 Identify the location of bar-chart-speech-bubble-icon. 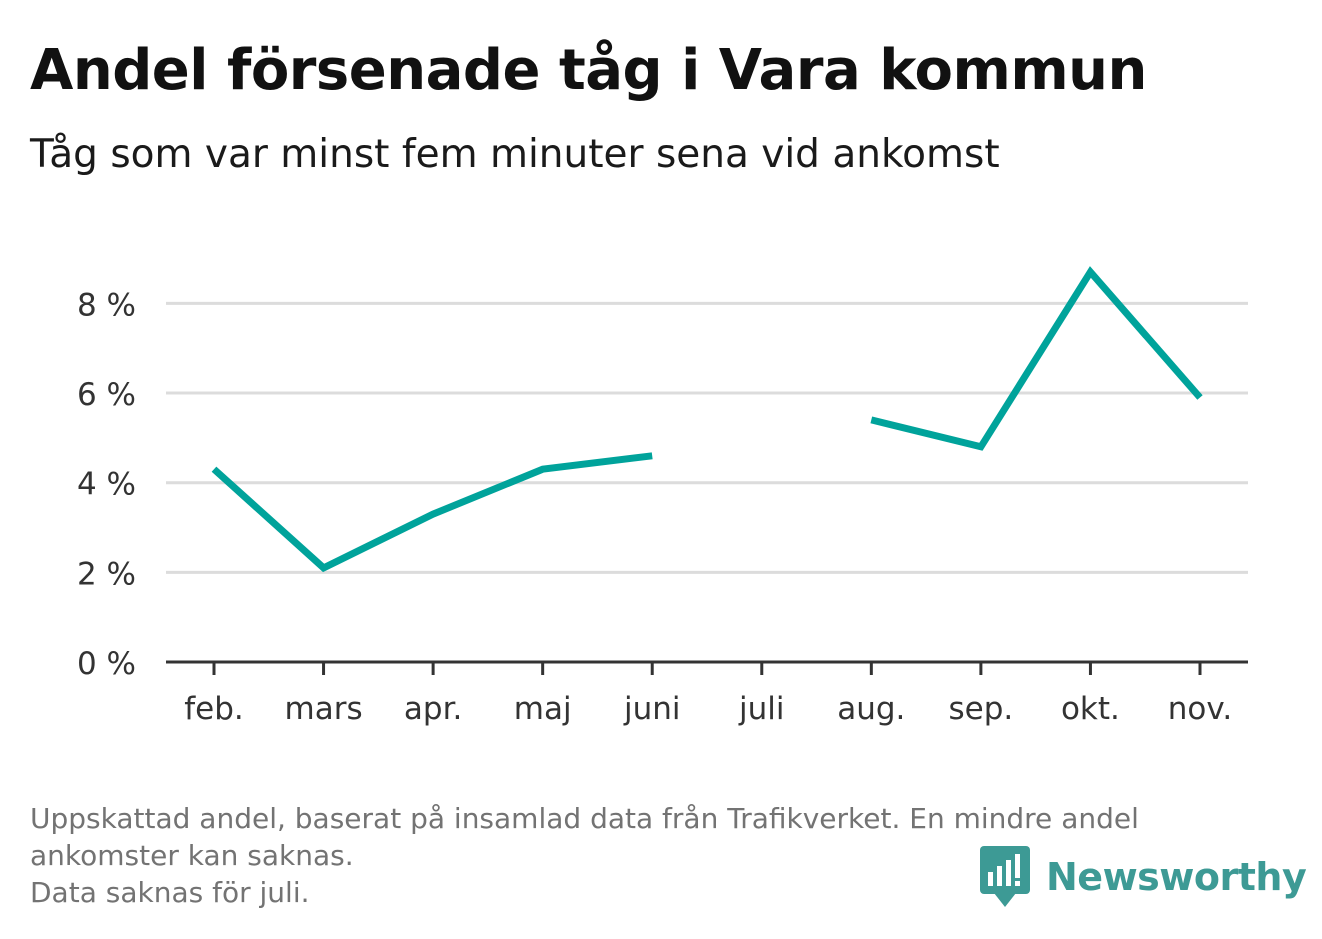
(1005, 876).